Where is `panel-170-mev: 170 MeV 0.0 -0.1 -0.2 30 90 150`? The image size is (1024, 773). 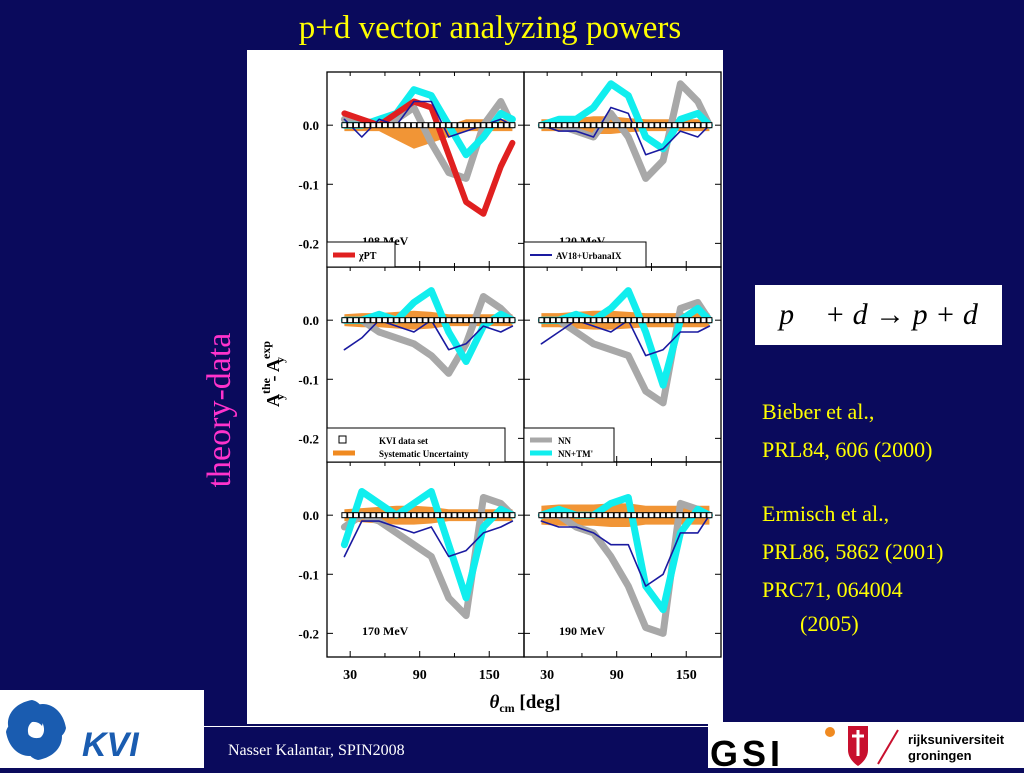 panel-170-mev: 170 MeV 0.0 -0.1 -0.2 30 90 150 is located at coordinates (411, 572).